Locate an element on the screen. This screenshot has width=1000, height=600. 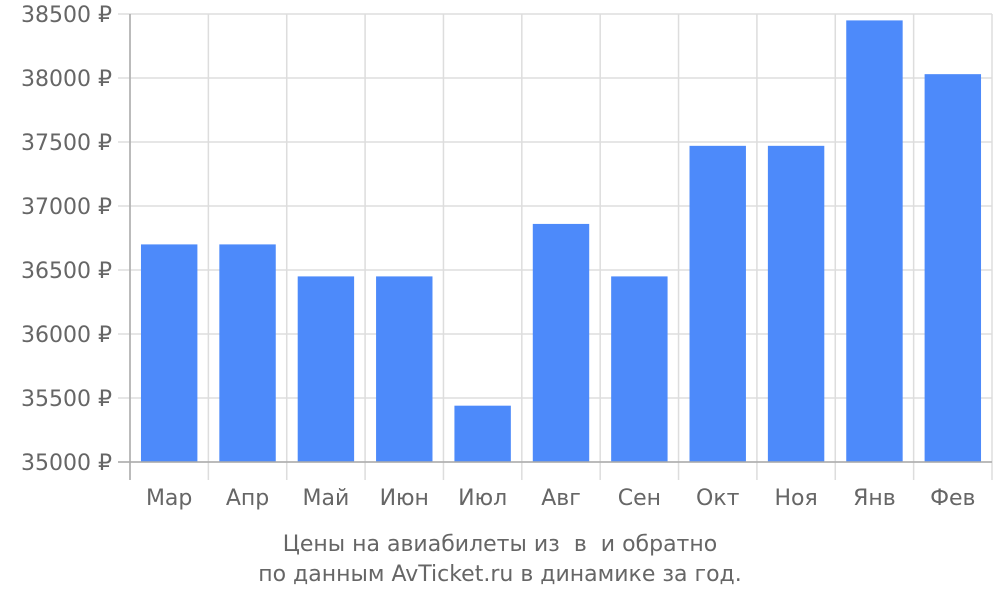
chart-caption-line-2: по данным AvTicket.ru в динамике за год. is located at coordinates (500, 574).